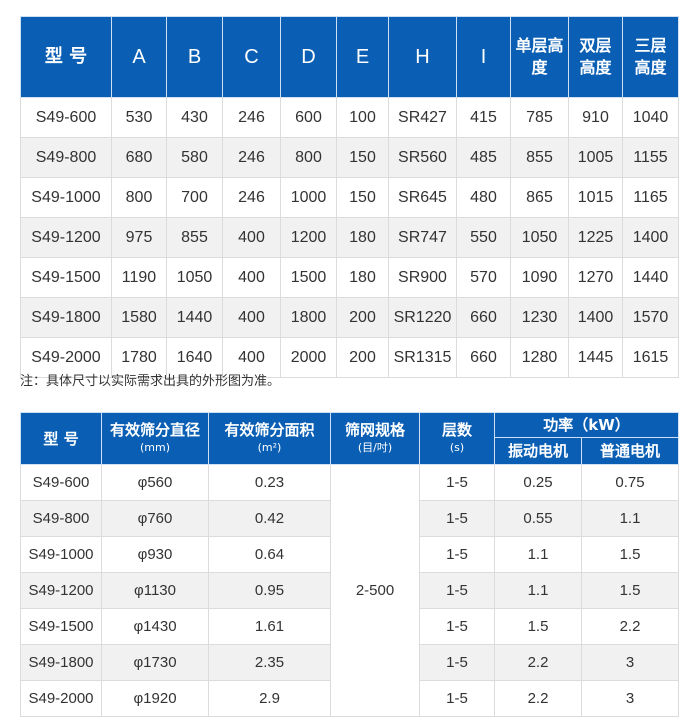 This screenshot has height=726, width=700. What do you see at coordinates (538, 590) in the screenshot?
I see `cell-vib: 1.1` at bounding box center [538, 590].